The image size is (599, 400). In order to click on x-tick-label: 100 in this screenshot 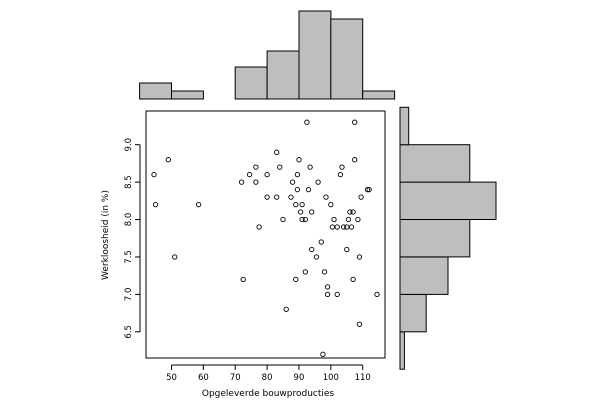, I will do `click(331, 378)`.